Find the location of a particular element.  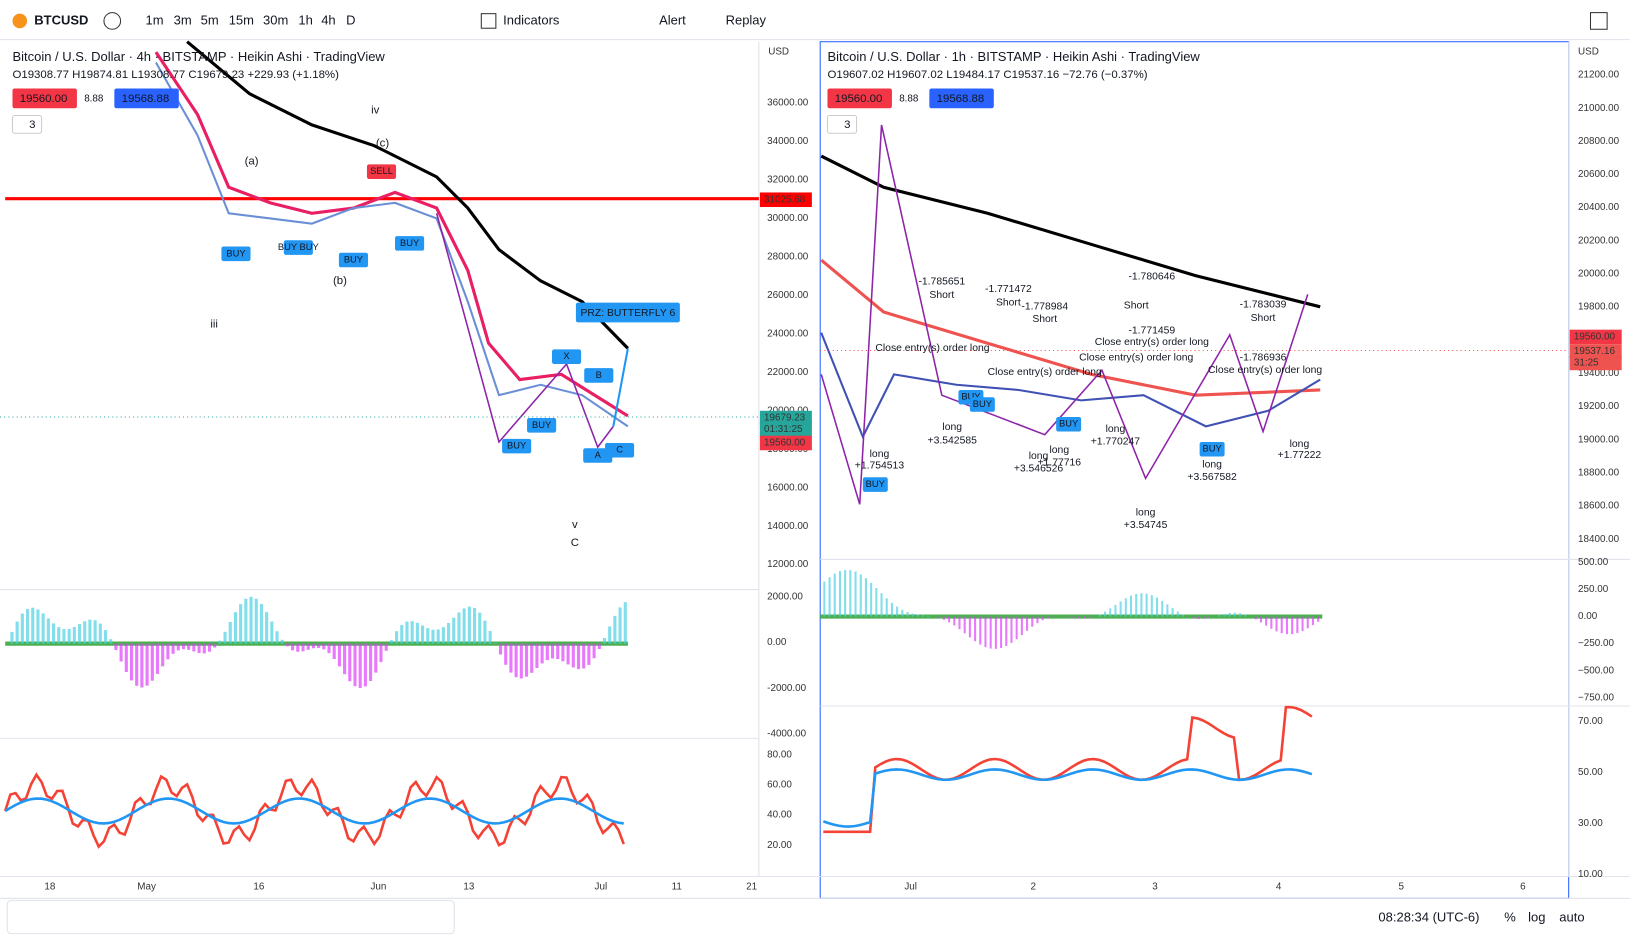

axis-label: 40.00 is located at coordinates (779, 815).